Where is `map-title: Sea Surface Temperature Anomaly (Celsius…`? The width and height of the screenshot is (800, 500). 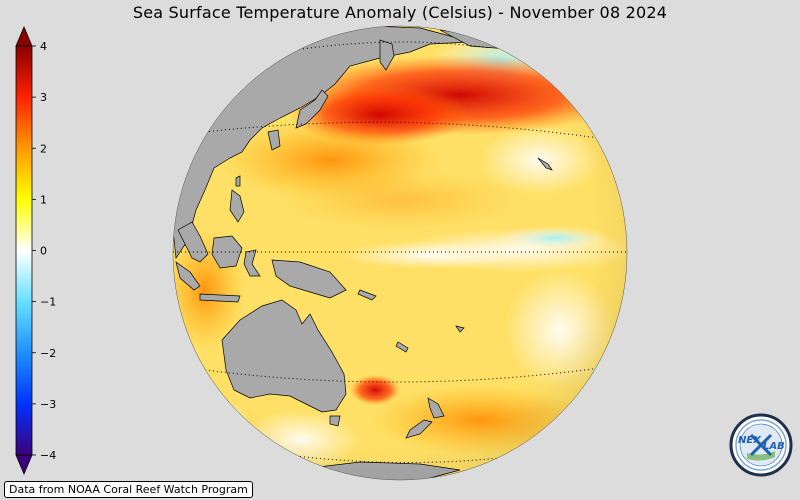 map-title: Sea Surface Temperature Anomaly (Celsius… is located at coordinates (400, 12).